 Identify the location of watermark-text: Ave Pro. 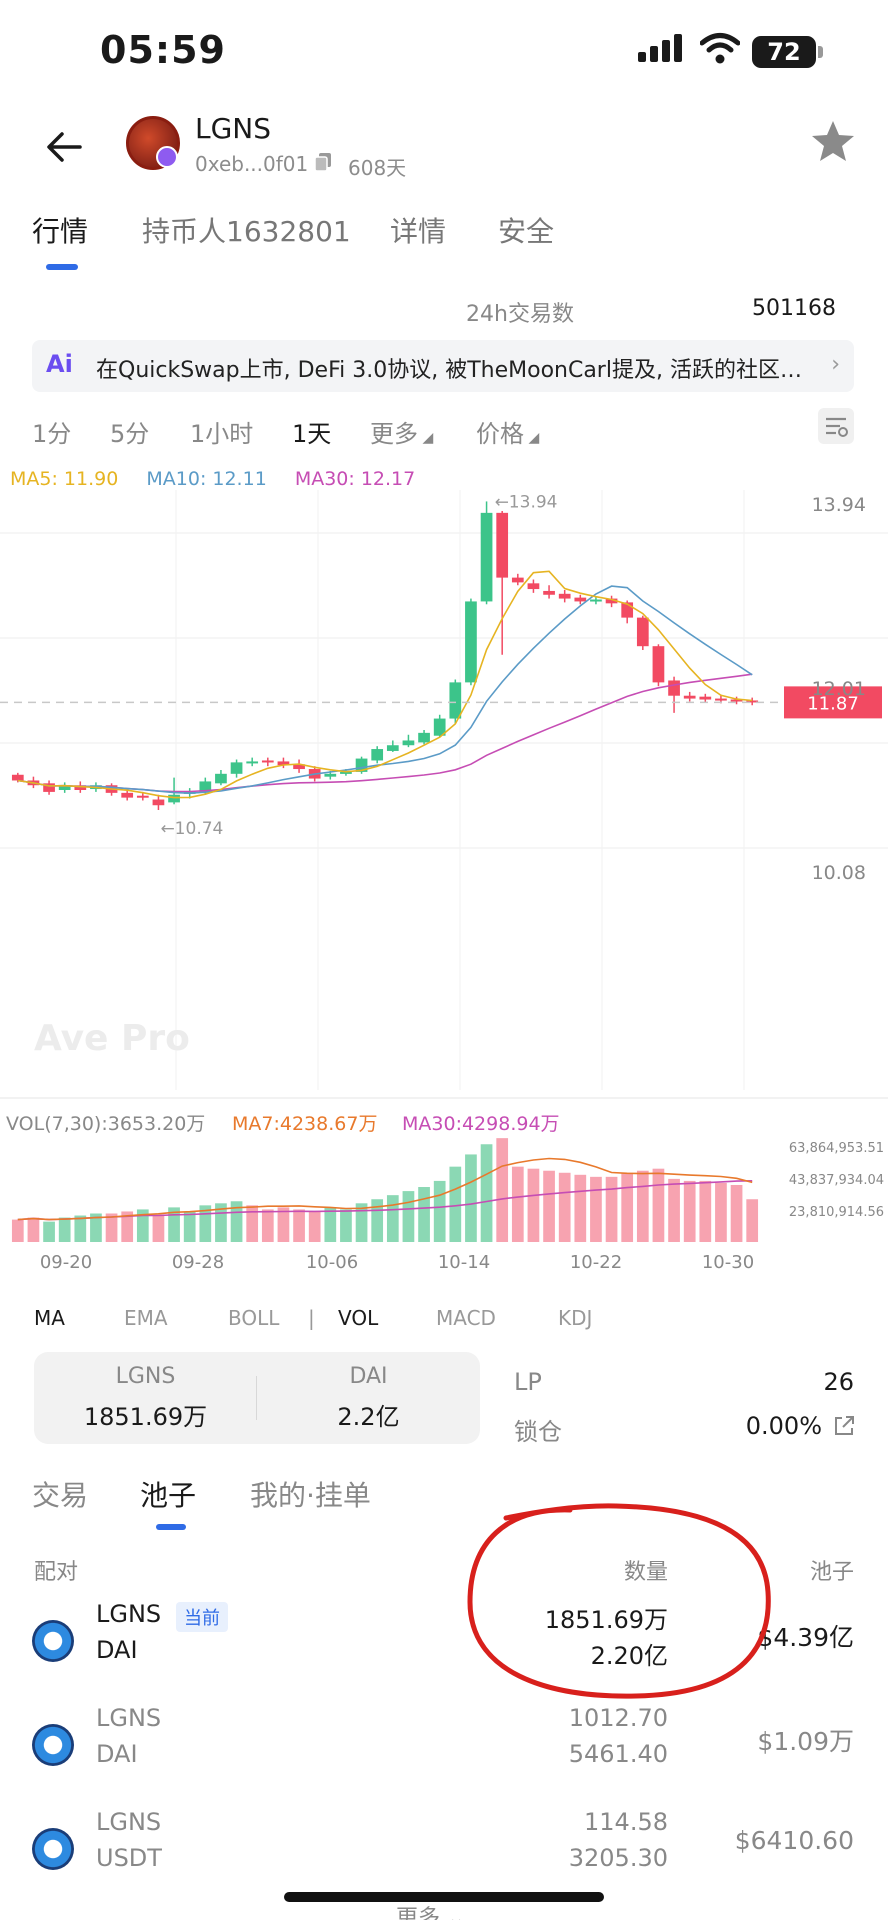
(112, 1038).